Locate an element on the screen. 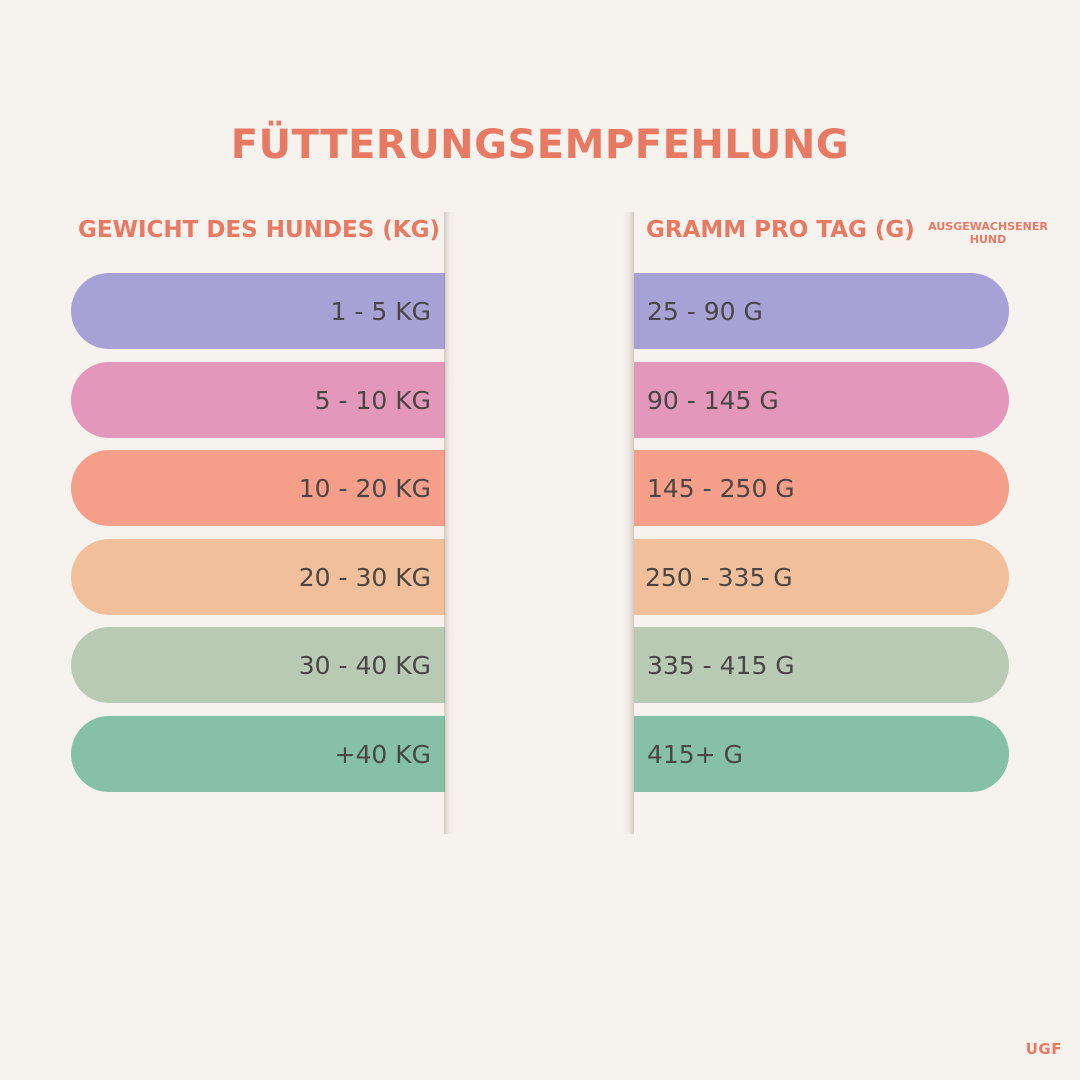 This screenshot has width=1080, height=1080. grams-value: 90 - 145 G is located at coordinates (713, 400).